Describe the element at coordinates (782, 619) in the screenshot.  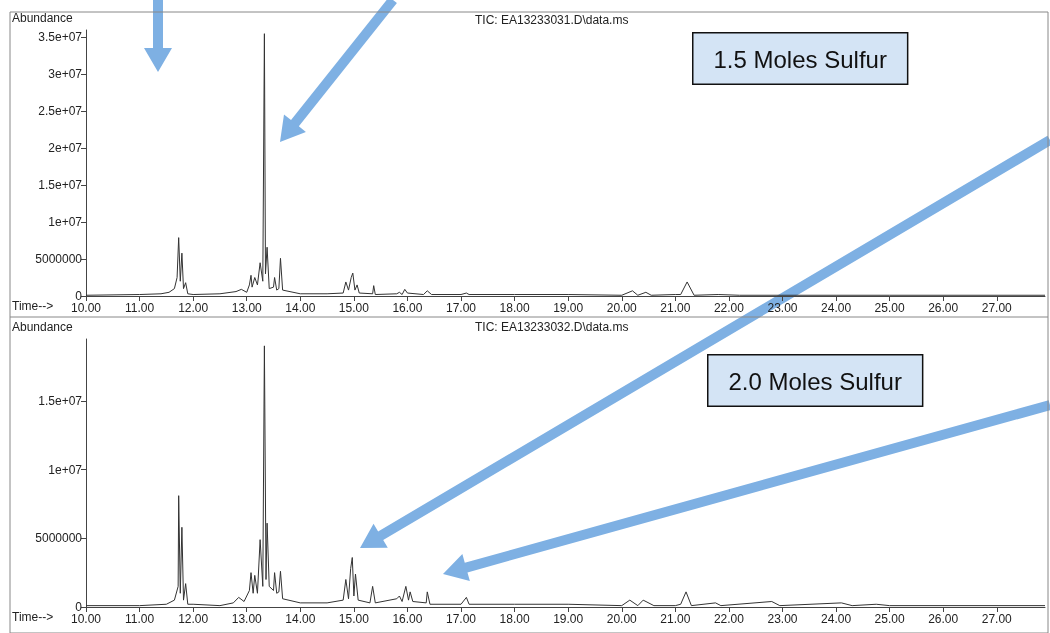
I see `x-tick-label: 23.00` at that location.